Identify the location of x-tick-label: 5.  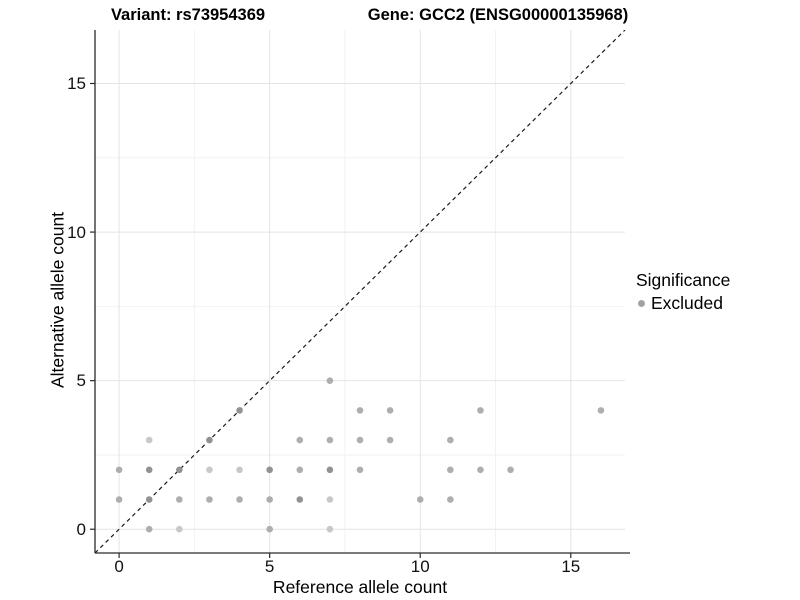
(269, 566).